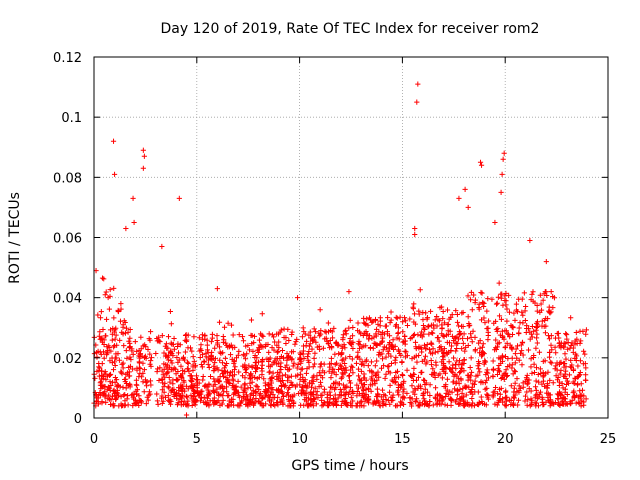 This screenshot has height=480, width=640. What do you see at coordinates (67, 178) in the screenshot?
I see `y-tick-label: 0.08` at bounding box center [67, 178].